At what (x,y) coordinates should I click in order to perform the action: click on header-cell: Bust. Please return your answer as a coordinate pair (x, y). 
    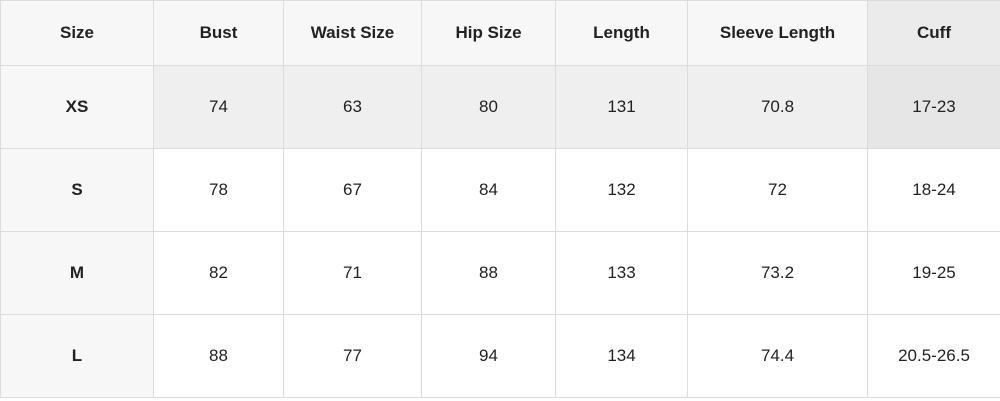
    Looking at the image, I should click on (218, 33).